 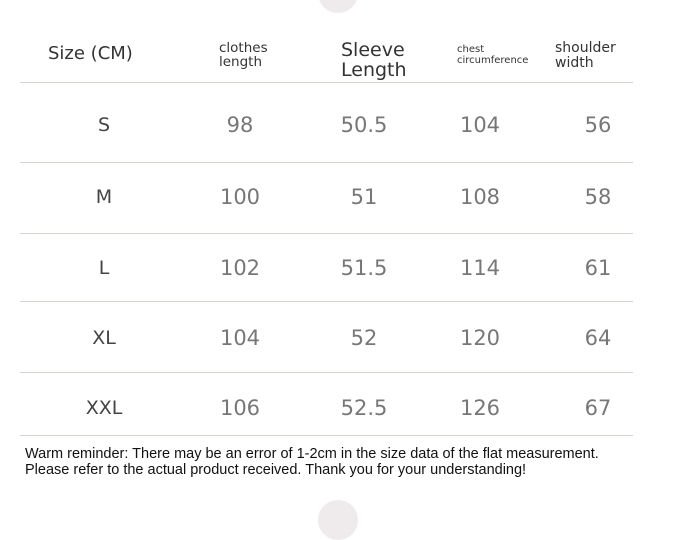 What do you see at coordinates (374, 60) in the screenshot?
I see `header-sleeve-length: Sleeve Length` at bounding box center [374, 60].